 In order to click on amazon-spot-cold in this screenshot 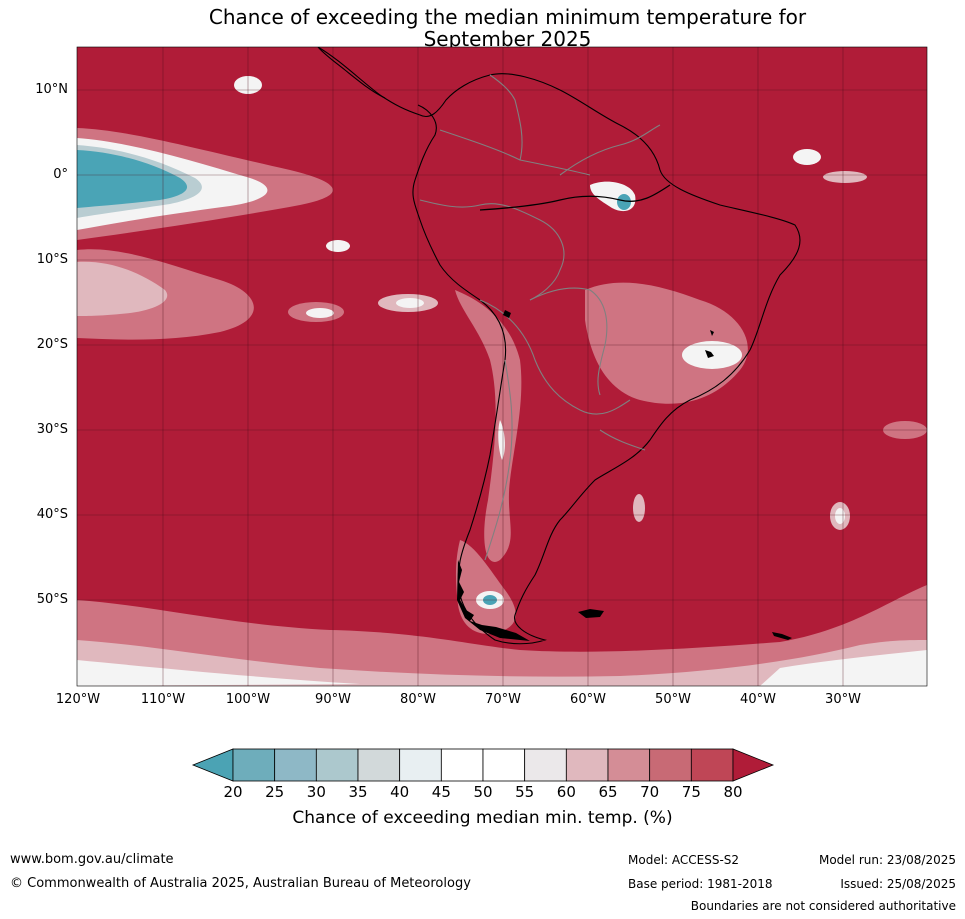, I will do `click(624, 202)`.